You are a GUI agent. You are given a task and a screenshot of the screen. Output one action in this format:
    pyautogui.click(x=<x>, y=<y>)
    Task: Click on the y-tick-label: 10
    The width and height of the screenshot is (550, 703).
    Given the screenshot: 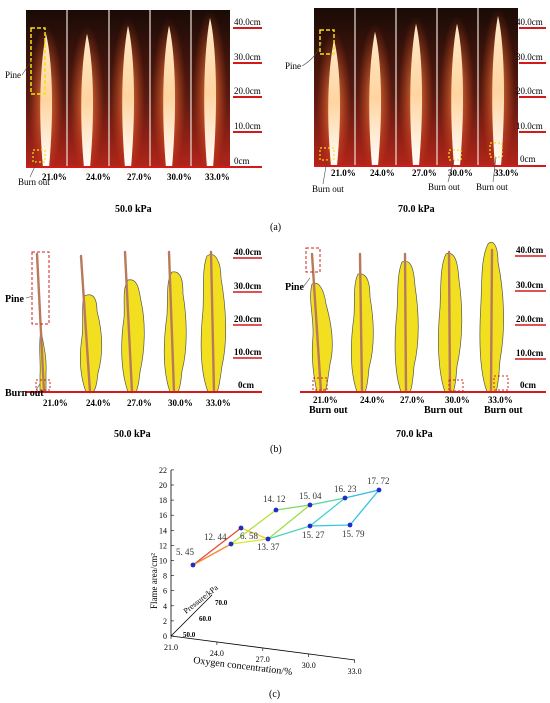 What is the action you would take?
    pyautogui.click(x=163, y=561)
    